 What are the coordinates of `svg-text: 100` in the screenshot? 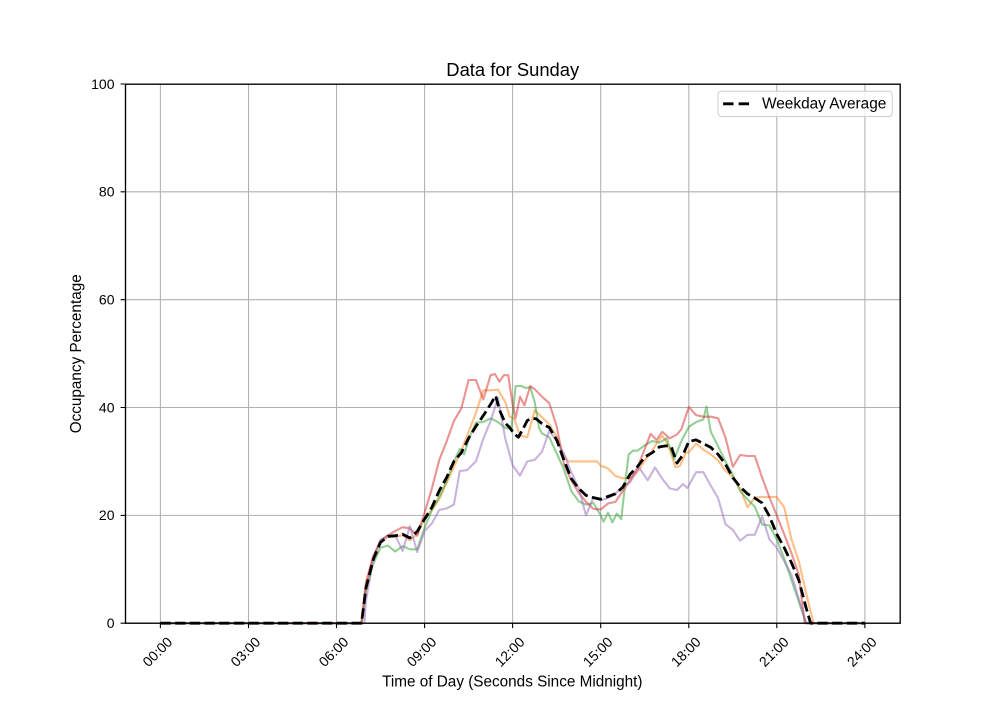 It's located at (103, 84).